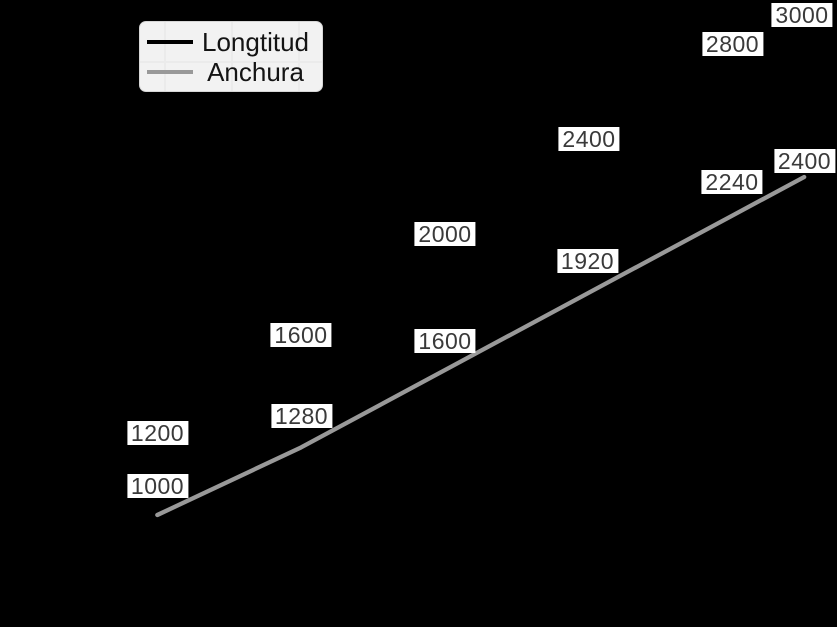  I want to click on legend-item-anchura: Anchura, so click(231, 72).